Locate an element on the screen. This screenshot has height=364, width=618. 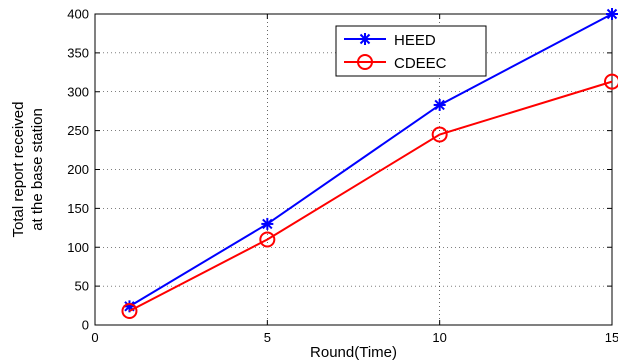
legend: HEED CDEEC is located at coordinates (411, 51).